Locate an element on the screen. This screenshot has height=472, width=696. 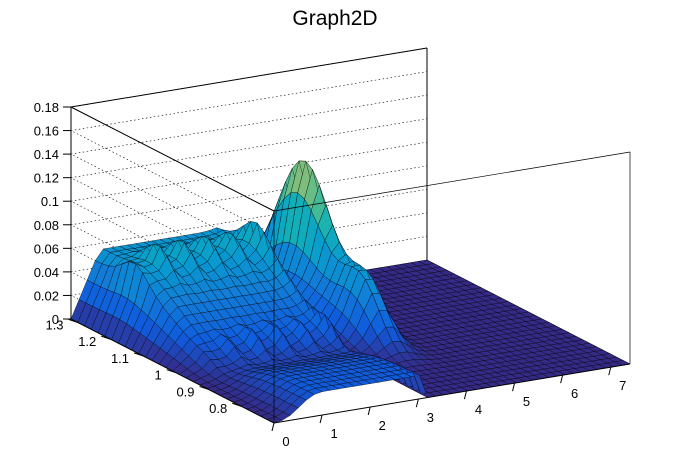
z-tick-label: 0.08 is located at coordinates (46, 225).